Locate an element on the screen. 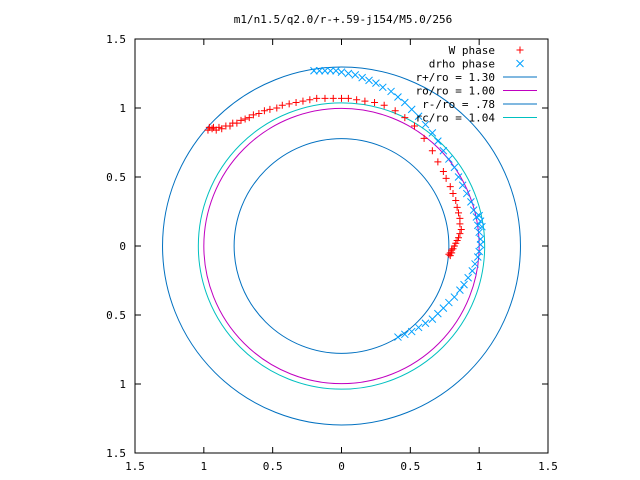  legend-label: r-/ro = .78 is located at coordinates (458, 104).